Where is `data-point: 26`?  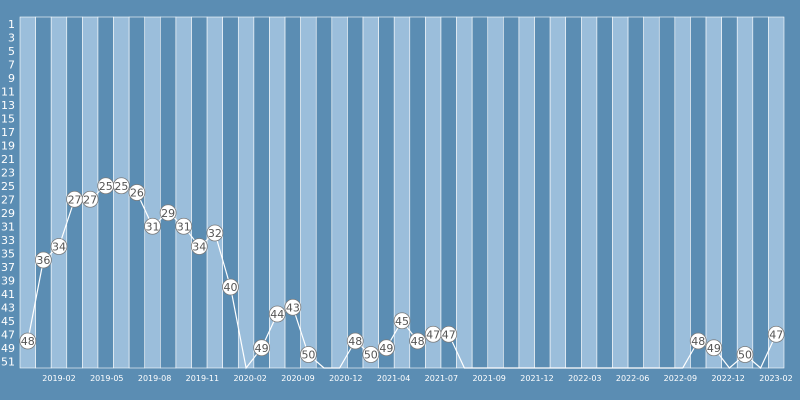
data-point: 26 is located at coordinates (137, 192).